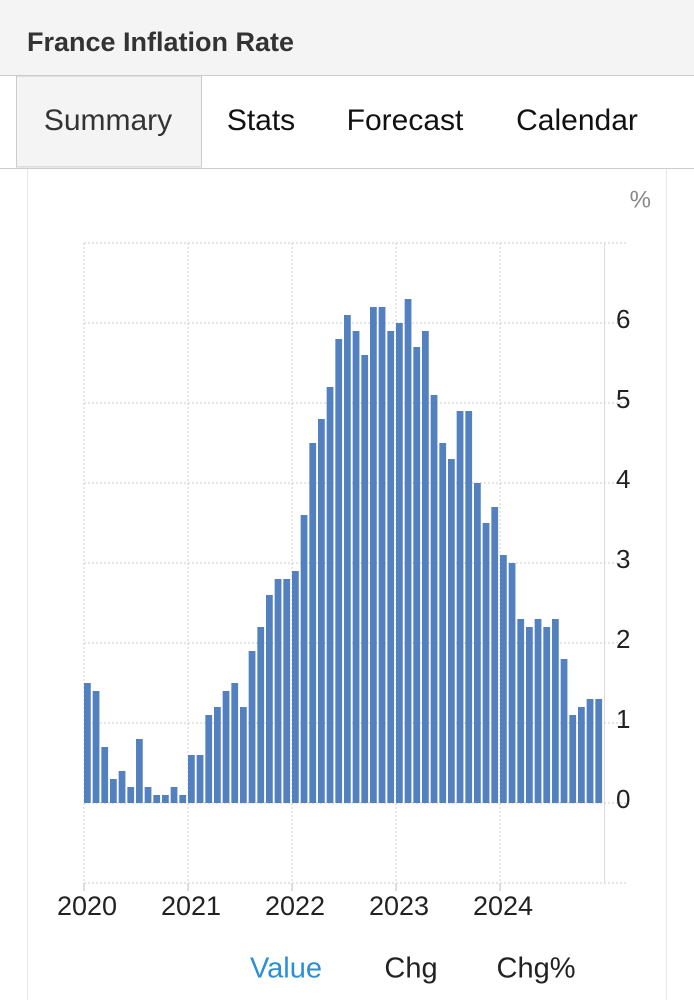 The height and width of the screenshot is (1005, 694). What do you see at coordinates (577, 120) in the screenshot?
I see `tab: Calendar` at bounding box center [577, 120].